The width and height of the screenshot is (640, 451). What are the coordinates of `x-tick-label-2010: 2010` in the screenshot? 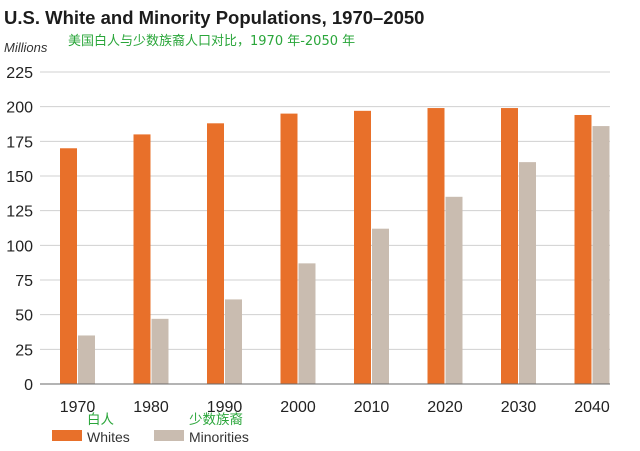 It's located at (372, 407).